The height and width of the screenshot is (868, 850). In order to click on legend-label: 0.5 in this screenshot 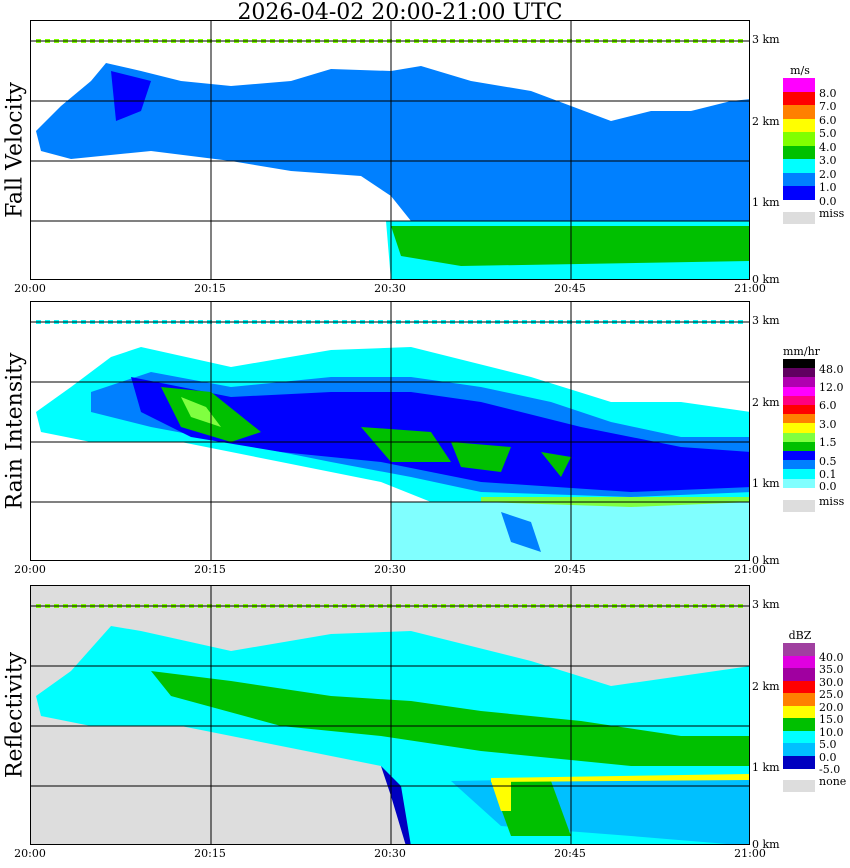, I will do `click(828, 461)`.